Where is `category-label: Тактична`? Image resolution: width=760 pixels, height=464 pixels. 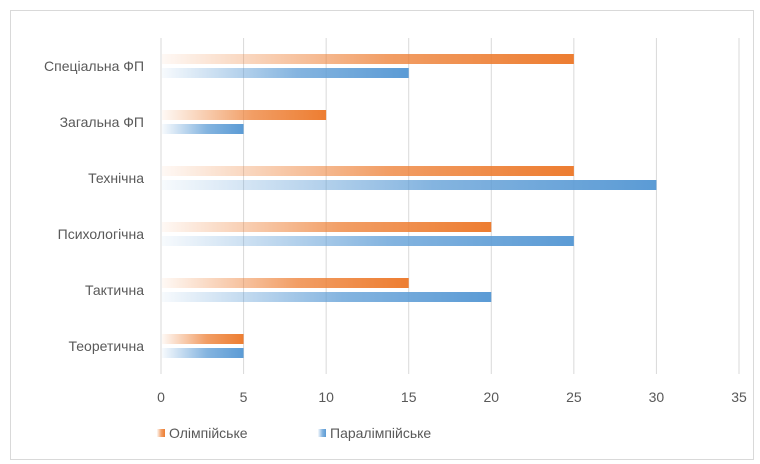
category-label: Тактична is located at coordinates (114, 290).